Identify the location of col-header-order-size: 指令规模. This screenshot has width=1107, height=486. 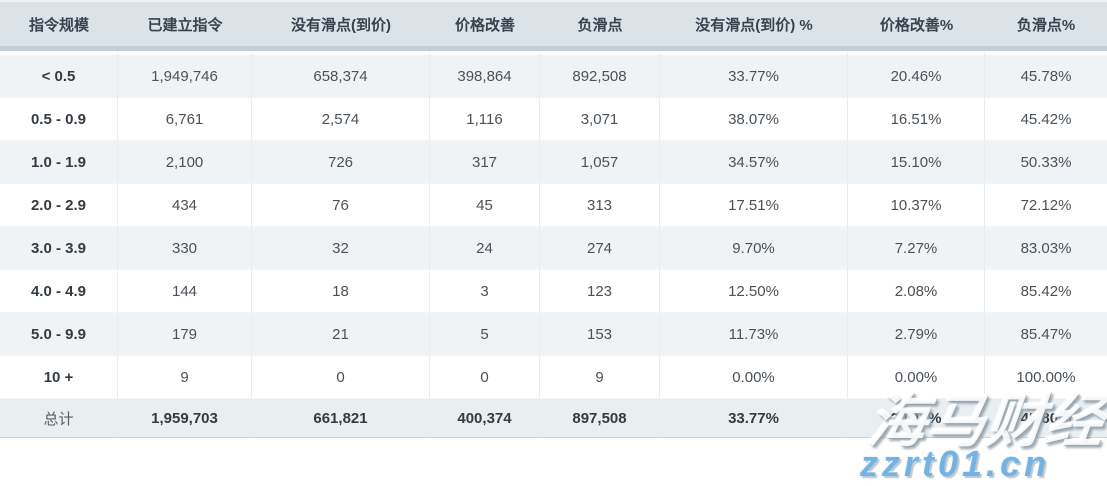
(59, 25).